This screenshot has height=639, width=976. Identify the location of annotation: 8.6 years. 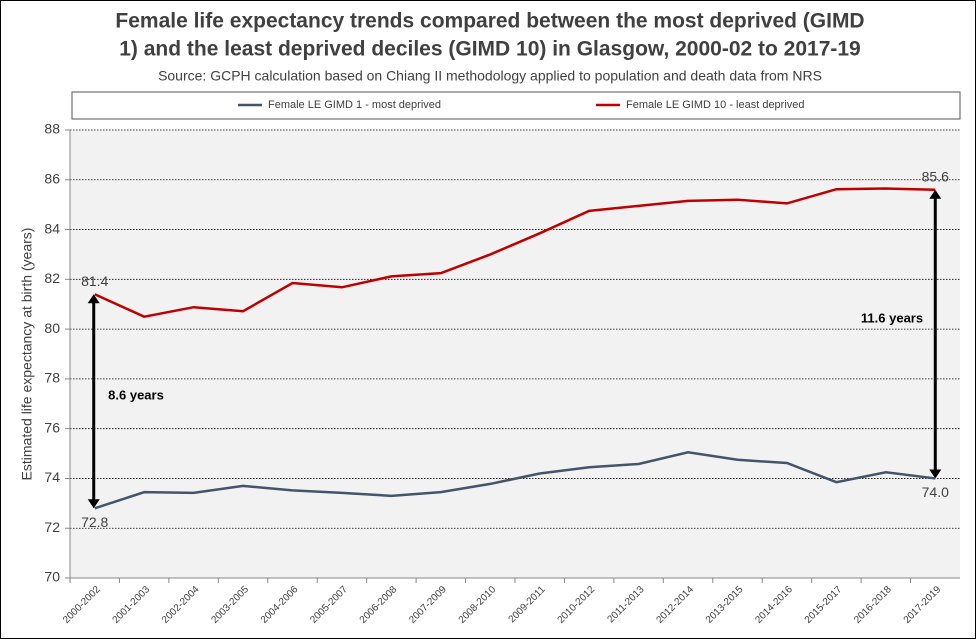
(136, 395).